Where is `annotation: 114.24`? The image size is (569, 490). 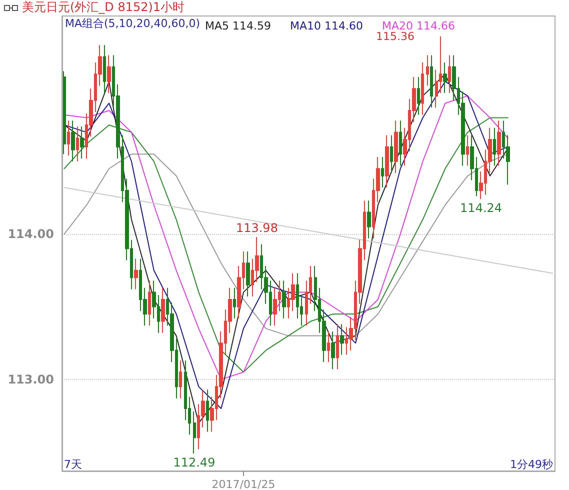
annotation: 114.24 is located at coordinates (481, 208).